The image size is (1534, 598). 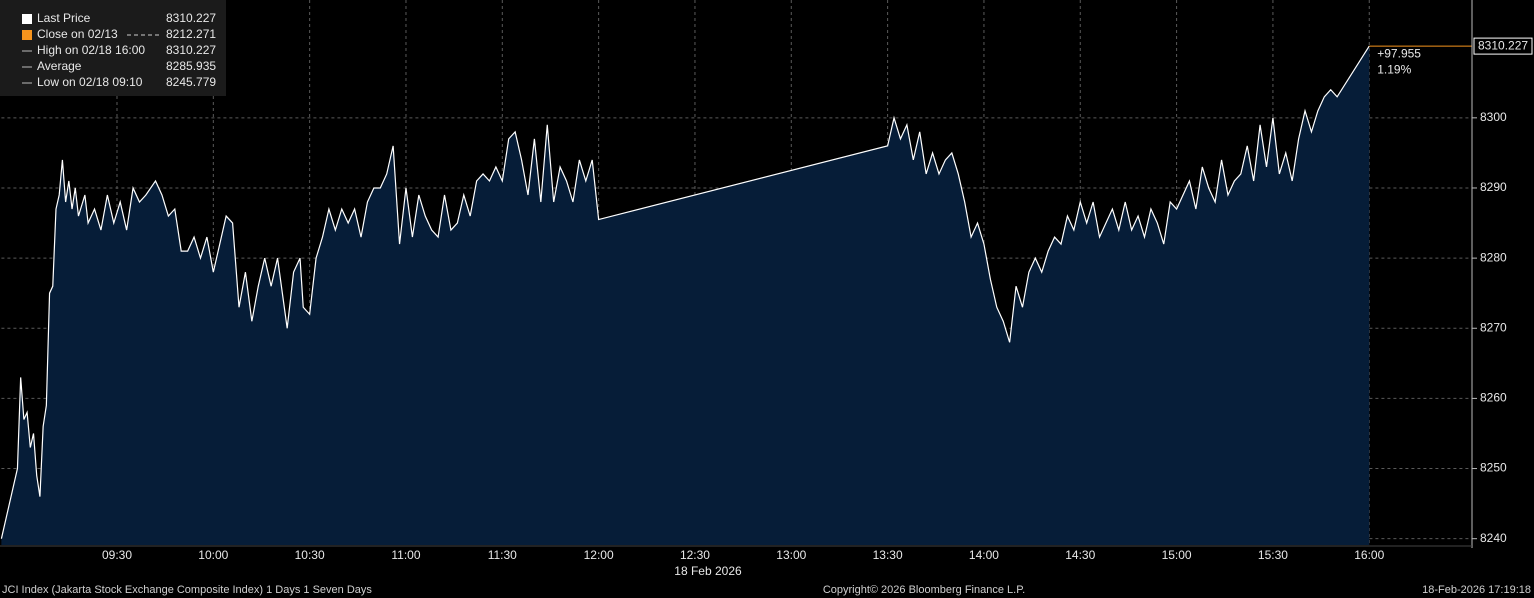 I want to click on x-tick-label: 11:30, so click(x=502, y=555).